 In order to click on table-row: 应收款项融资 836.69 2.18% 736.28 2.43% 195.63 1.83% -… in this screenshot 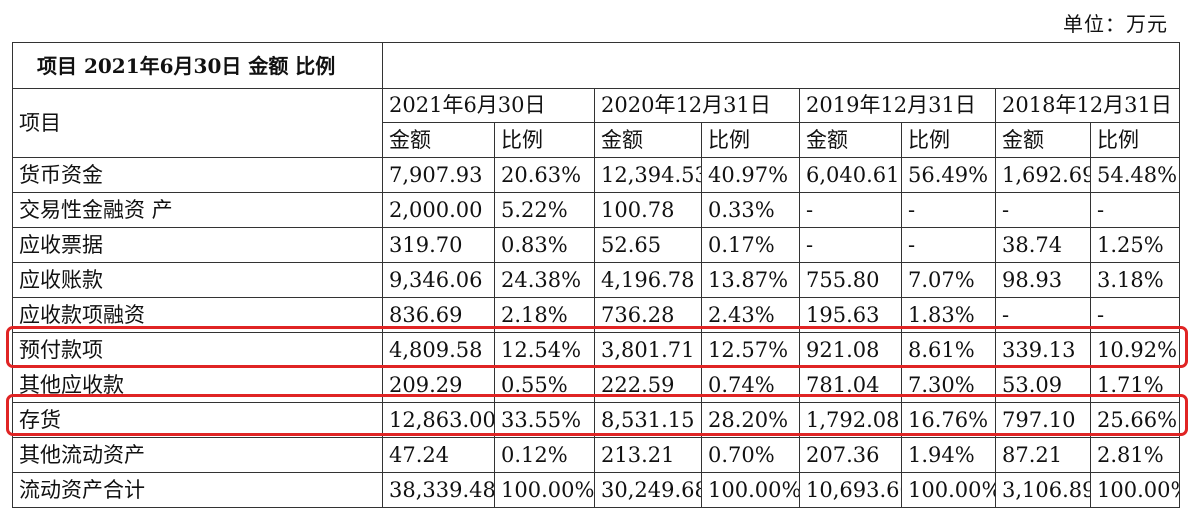, I will do `click(596, 315)`.